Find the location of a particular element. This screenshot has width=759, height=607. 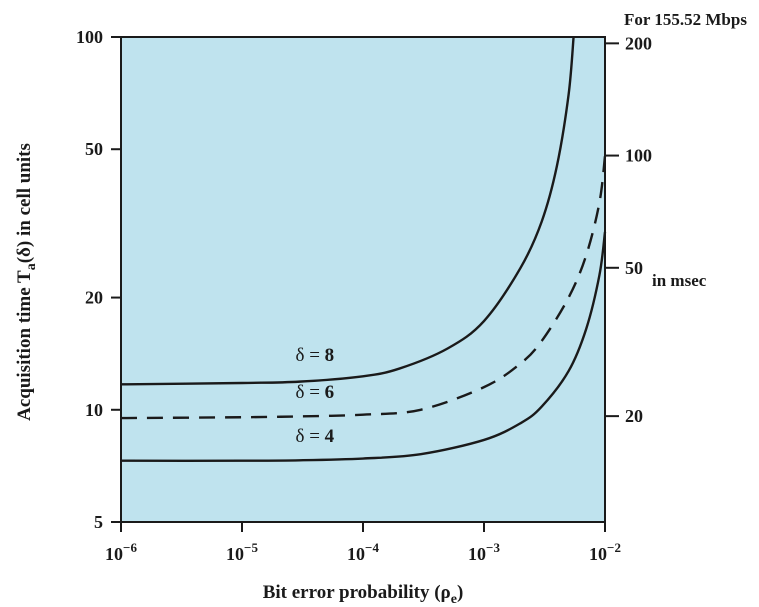

series-label: δ = 4 is located at coordinates (315, 436).